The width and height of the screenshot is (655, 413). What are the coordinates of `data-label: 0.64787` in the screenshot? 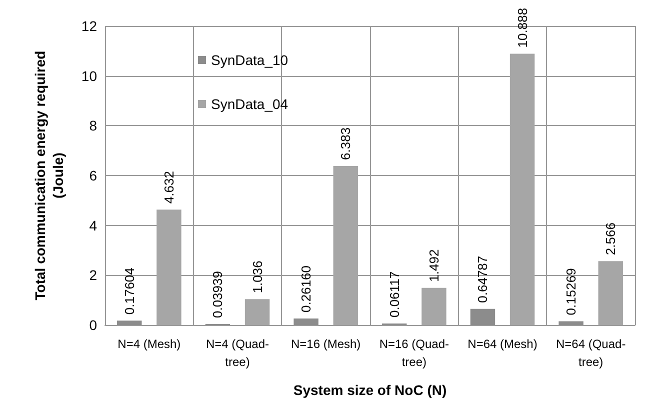 It's located at (482, 279).